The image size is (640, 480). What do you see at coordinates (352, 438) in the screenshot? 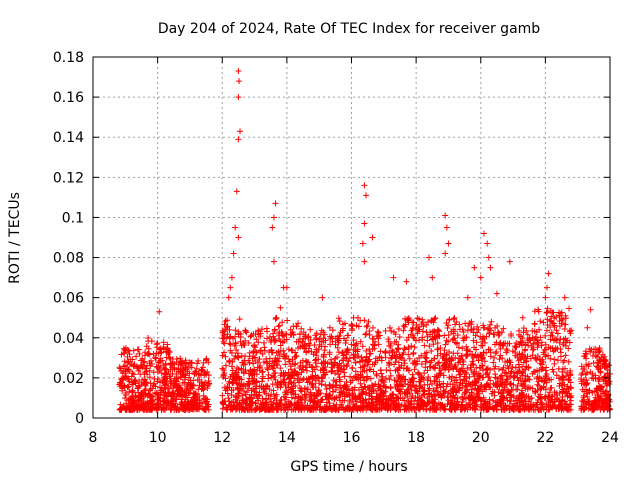
I see `x-tick-label: 16` at bounding box center [352, 438].